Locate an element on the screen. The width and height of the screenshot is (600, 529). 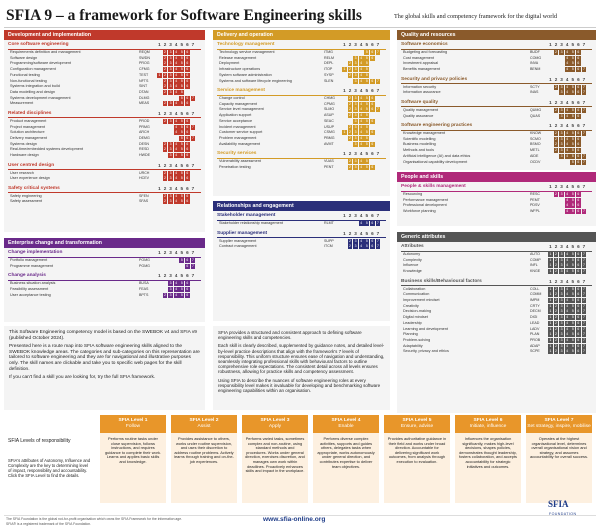
skill-name-link: System software administration is located at coordinates (245, 74).